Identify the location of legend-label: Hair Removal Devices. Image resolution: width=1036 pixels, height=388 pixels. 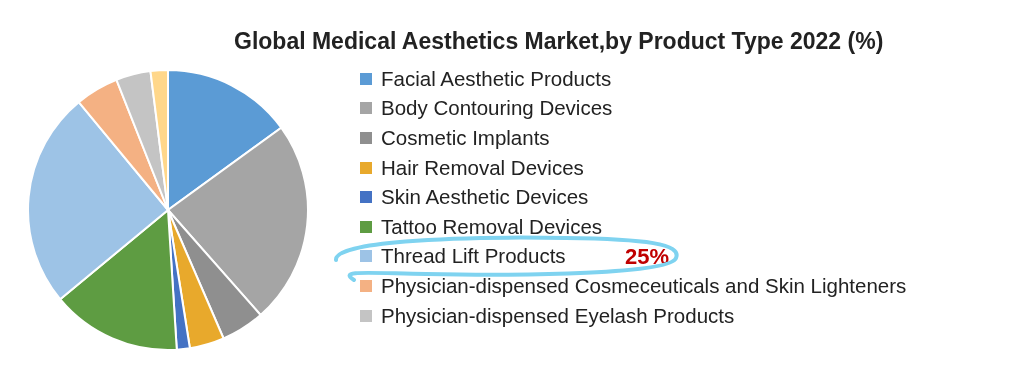
(482, 167).